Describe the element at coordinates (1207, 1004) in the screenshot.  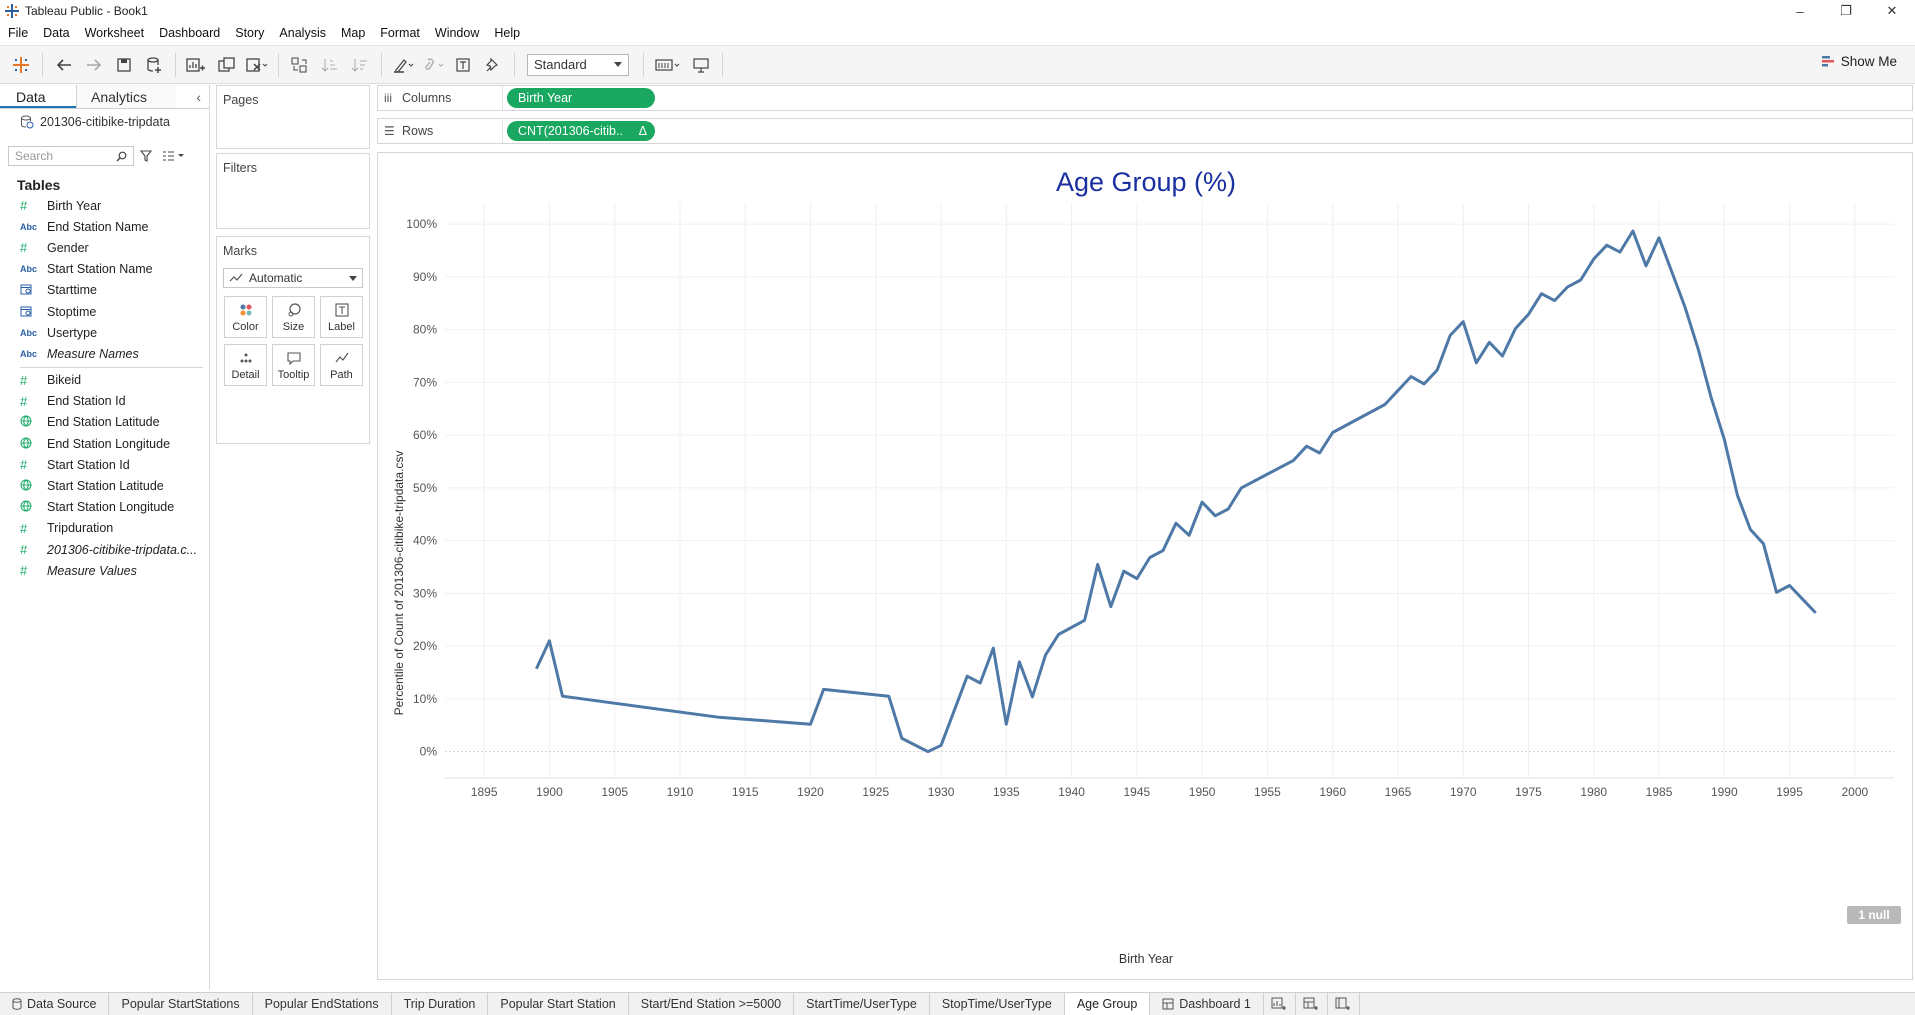
I see `sheet-tab: Dashboard 1` at that location.